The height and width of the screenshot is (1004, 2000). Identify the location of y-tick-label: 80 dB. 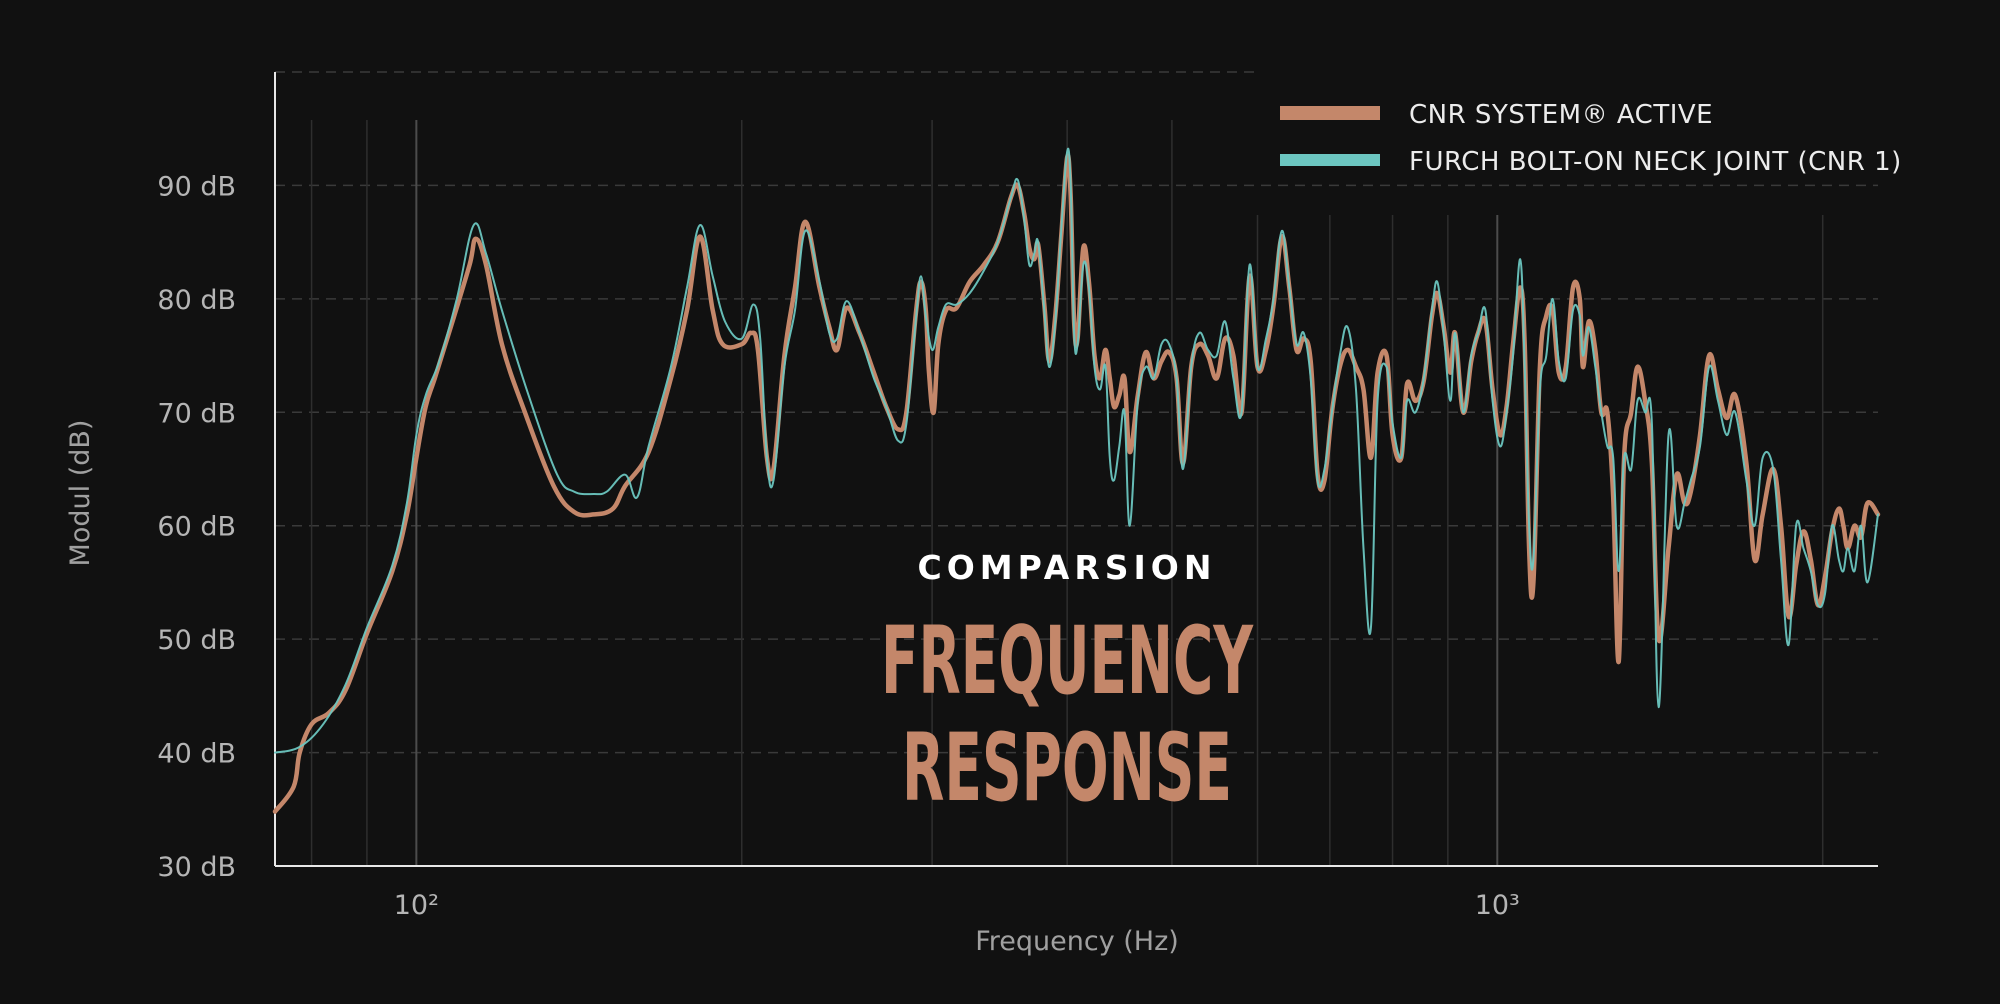
(196, 300).